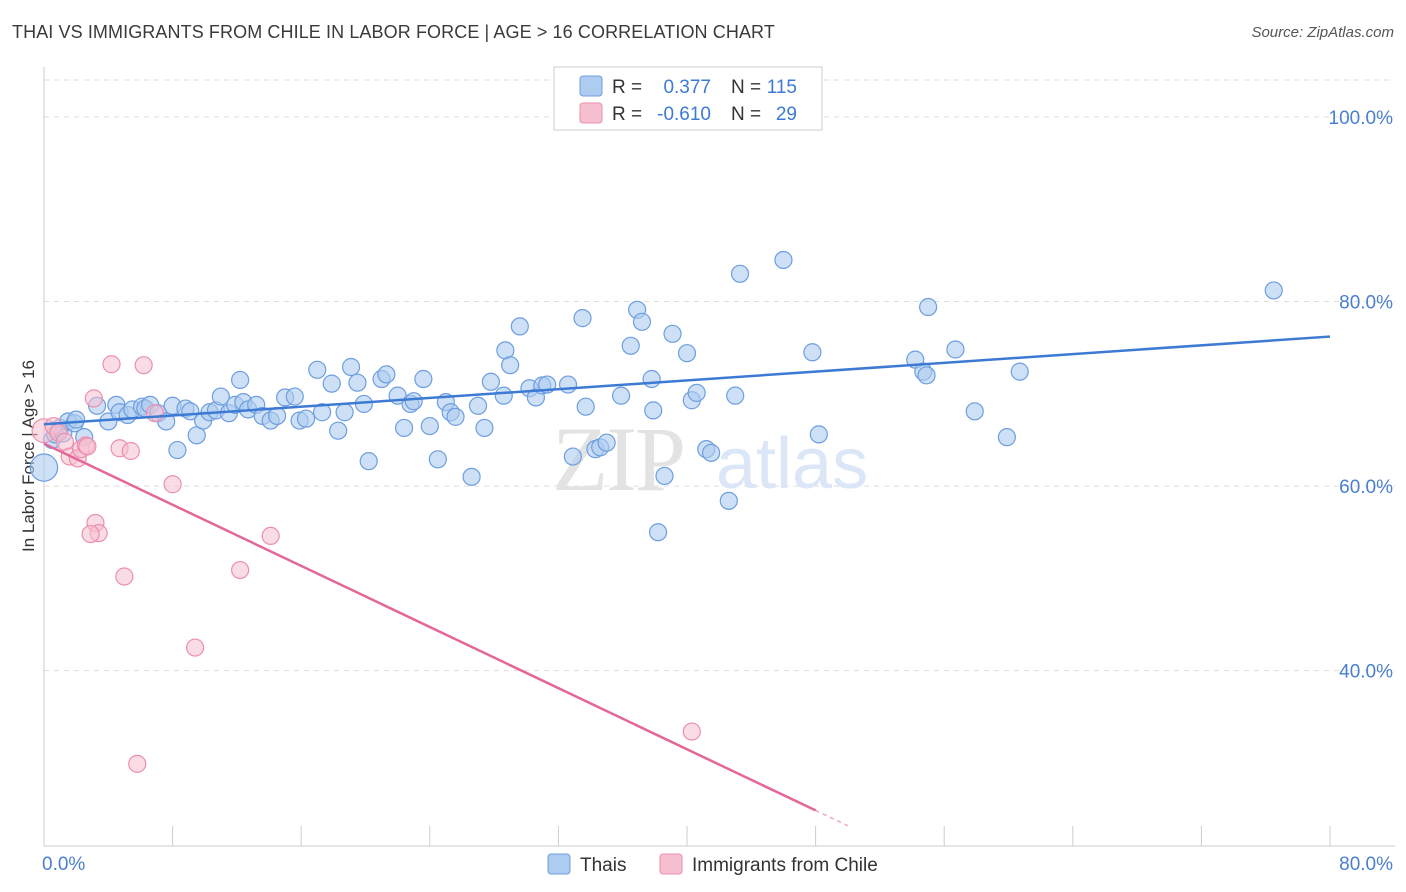  Describe the element at coordinates (1366, 672) in the screenshot. I see `y-tick-label: 40.0%` at that location.